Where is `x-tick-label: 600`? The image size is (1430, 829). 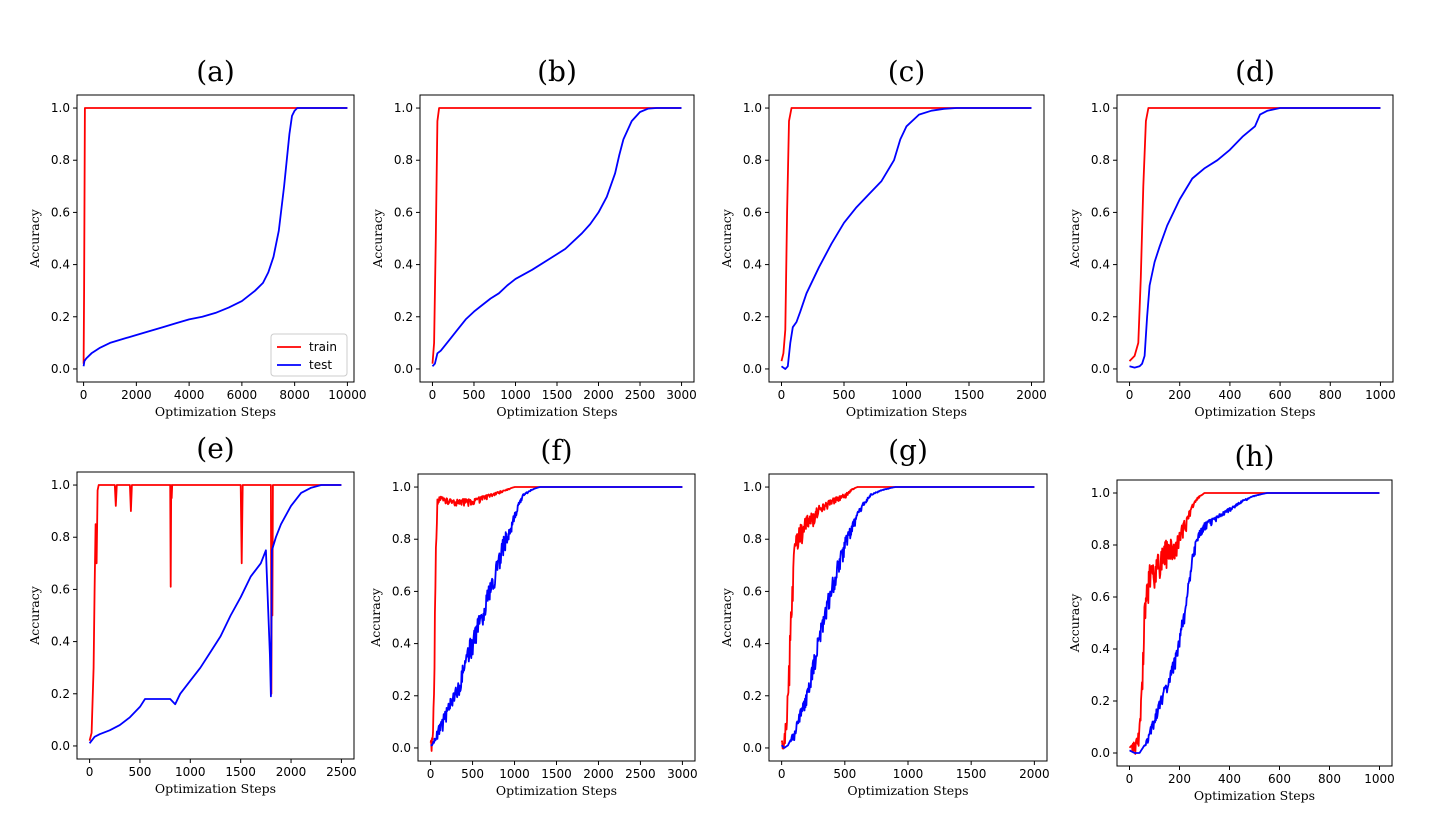 x-tick-label: 600 is located at coordinates (1280, 395).